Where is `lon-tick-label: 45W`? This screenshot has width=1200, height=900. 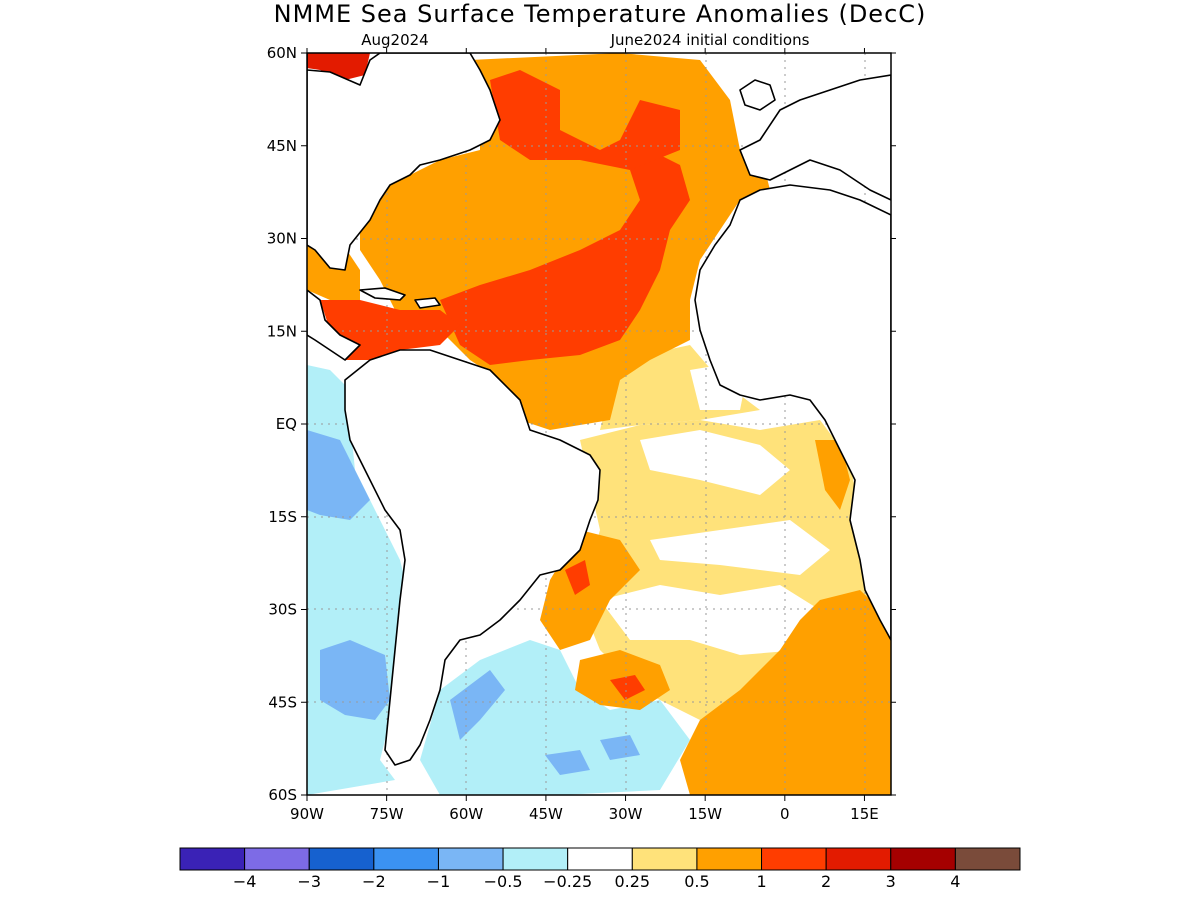 lon-tick-label: 45W is located at coordinates (546, 814).